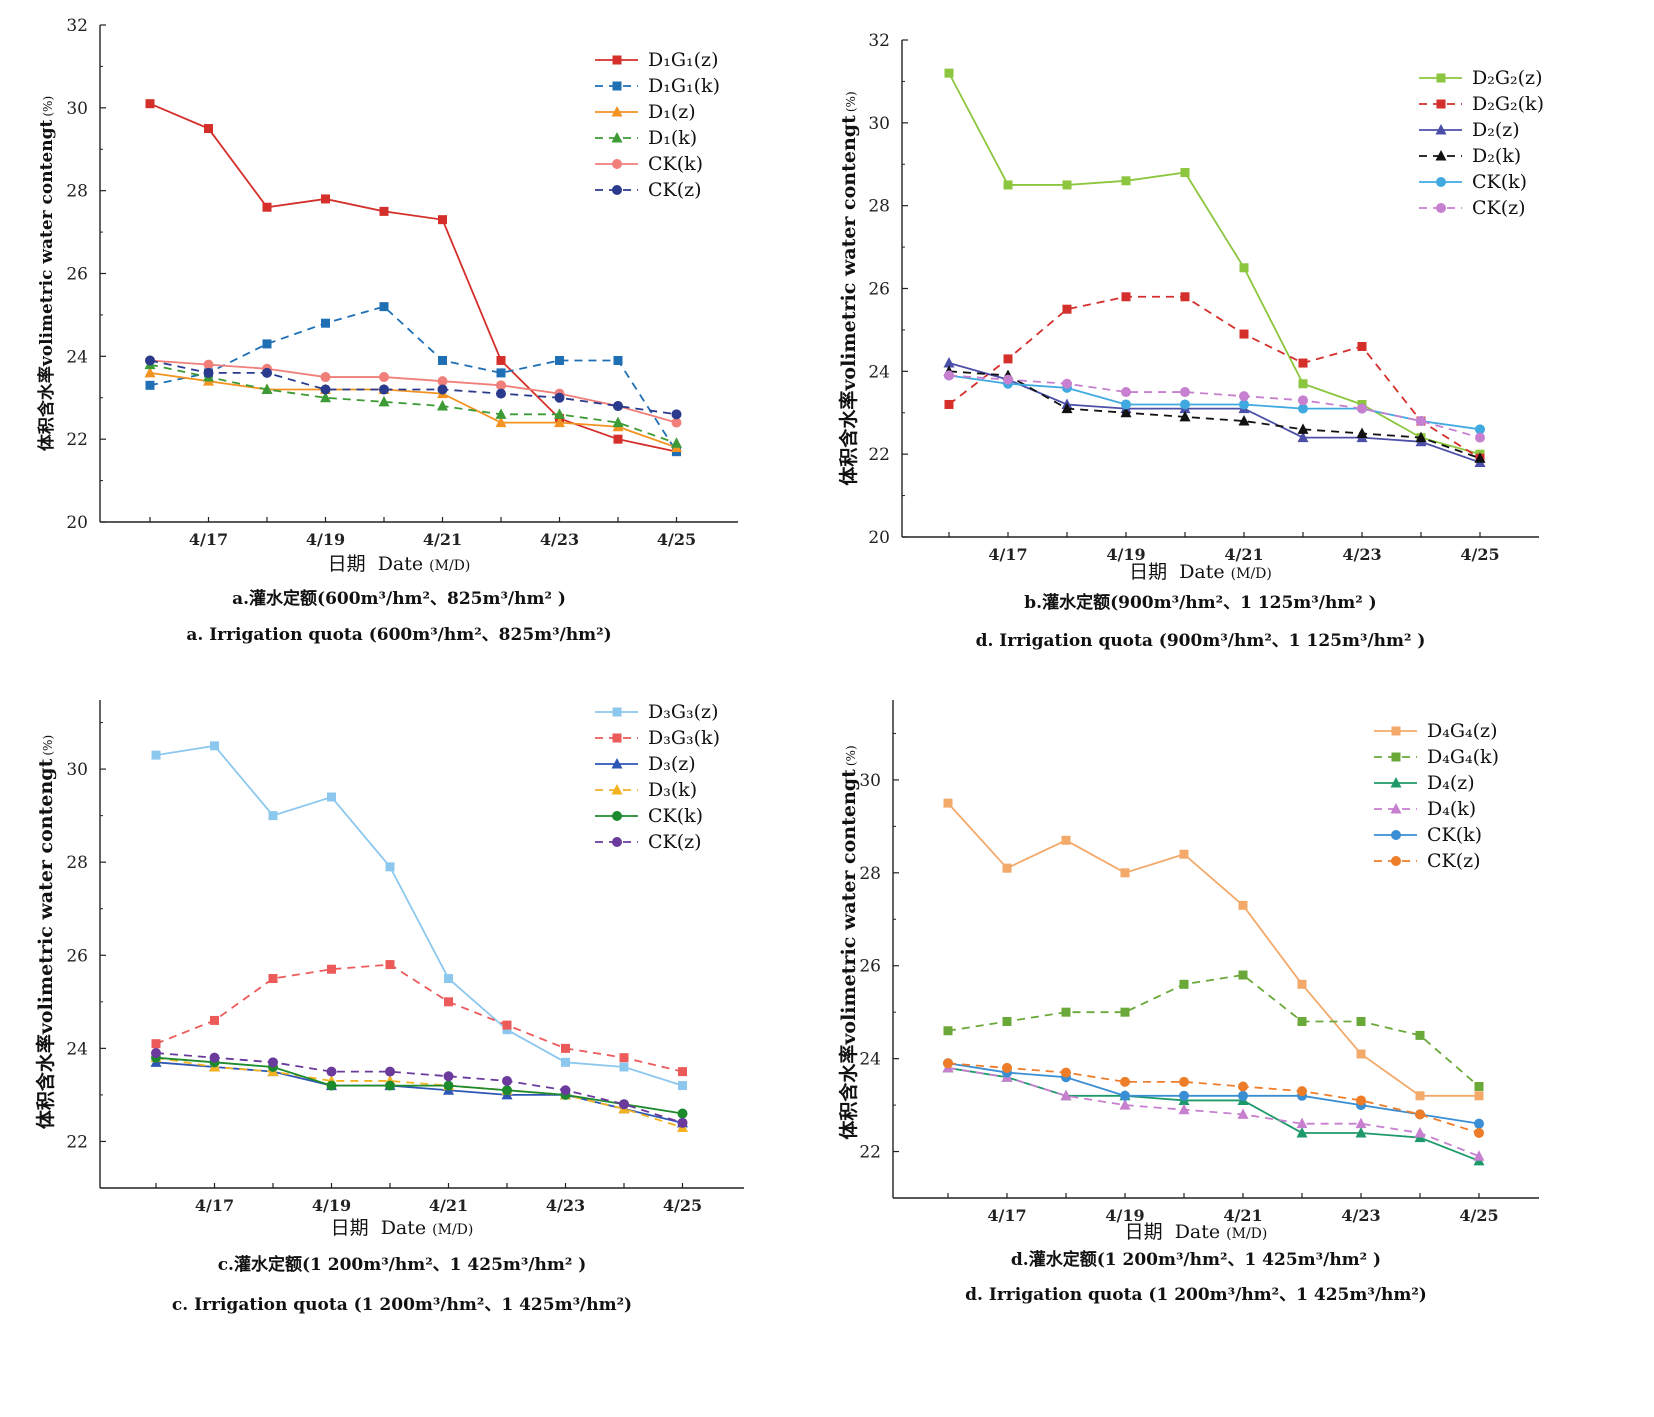 The image size is (1654, 1417). What do you see at coordinates (1481, 143) in the screenshot?
I see `legend: D₂G₂(z) D₂G₂(k) D₂(z) D₂(k) CK(k) CK(z)` at bounding box center [1481, 143].